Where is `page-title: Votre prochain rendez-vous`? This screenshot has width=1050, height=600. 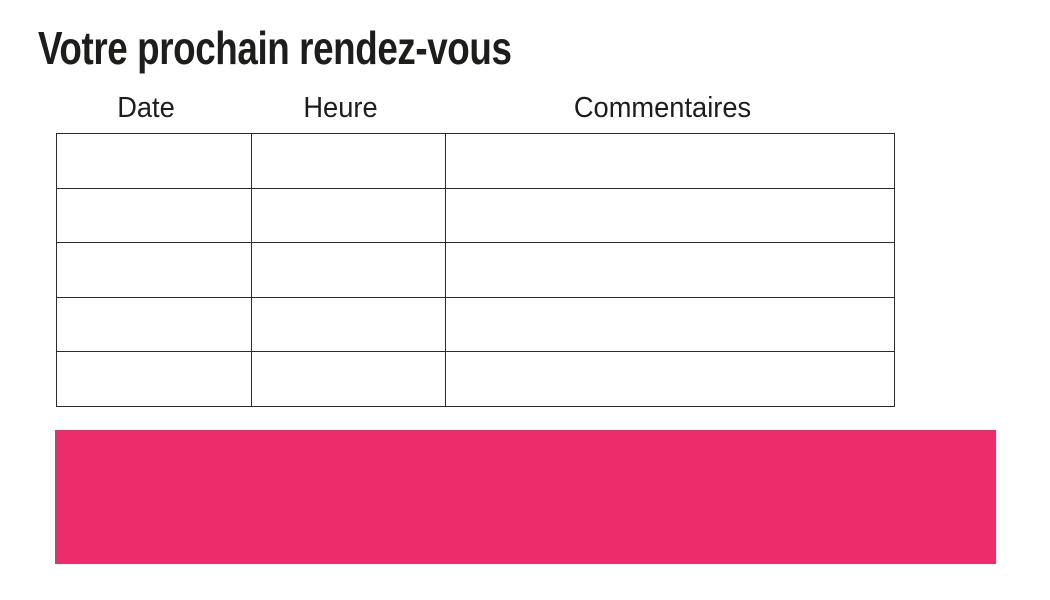
page-title: Votre prochain rendez-vous is located at coordinates (275, 48).